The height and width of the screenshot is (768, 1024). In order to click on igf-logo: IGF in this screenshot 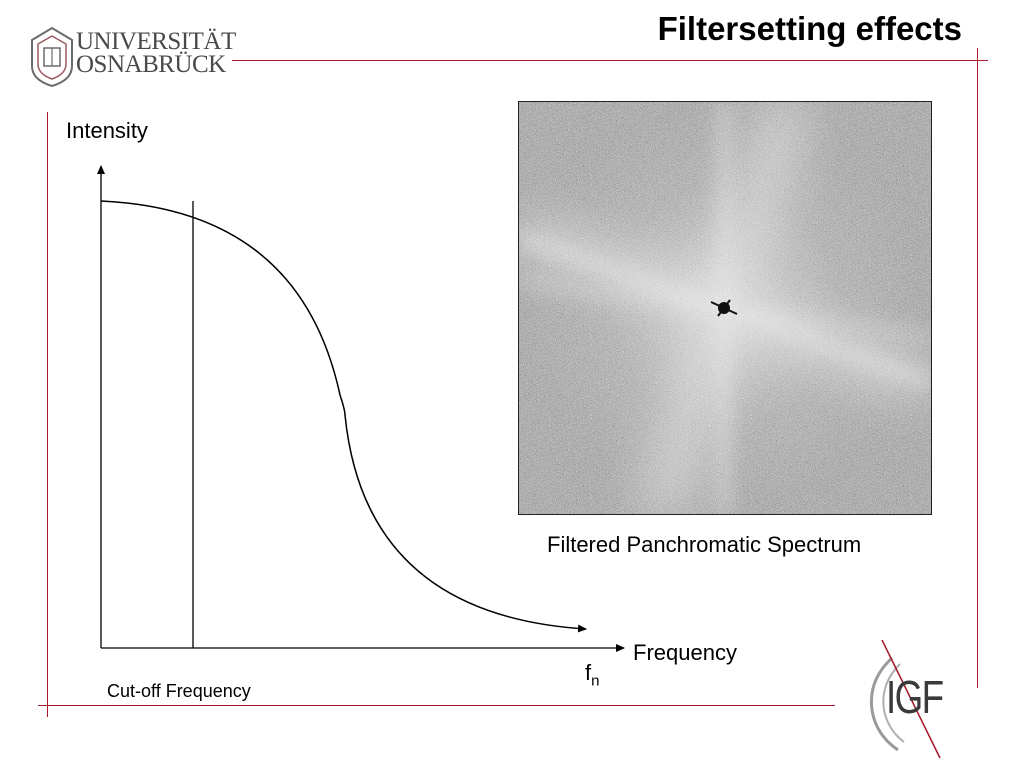, I will do `click(908, 699)`.